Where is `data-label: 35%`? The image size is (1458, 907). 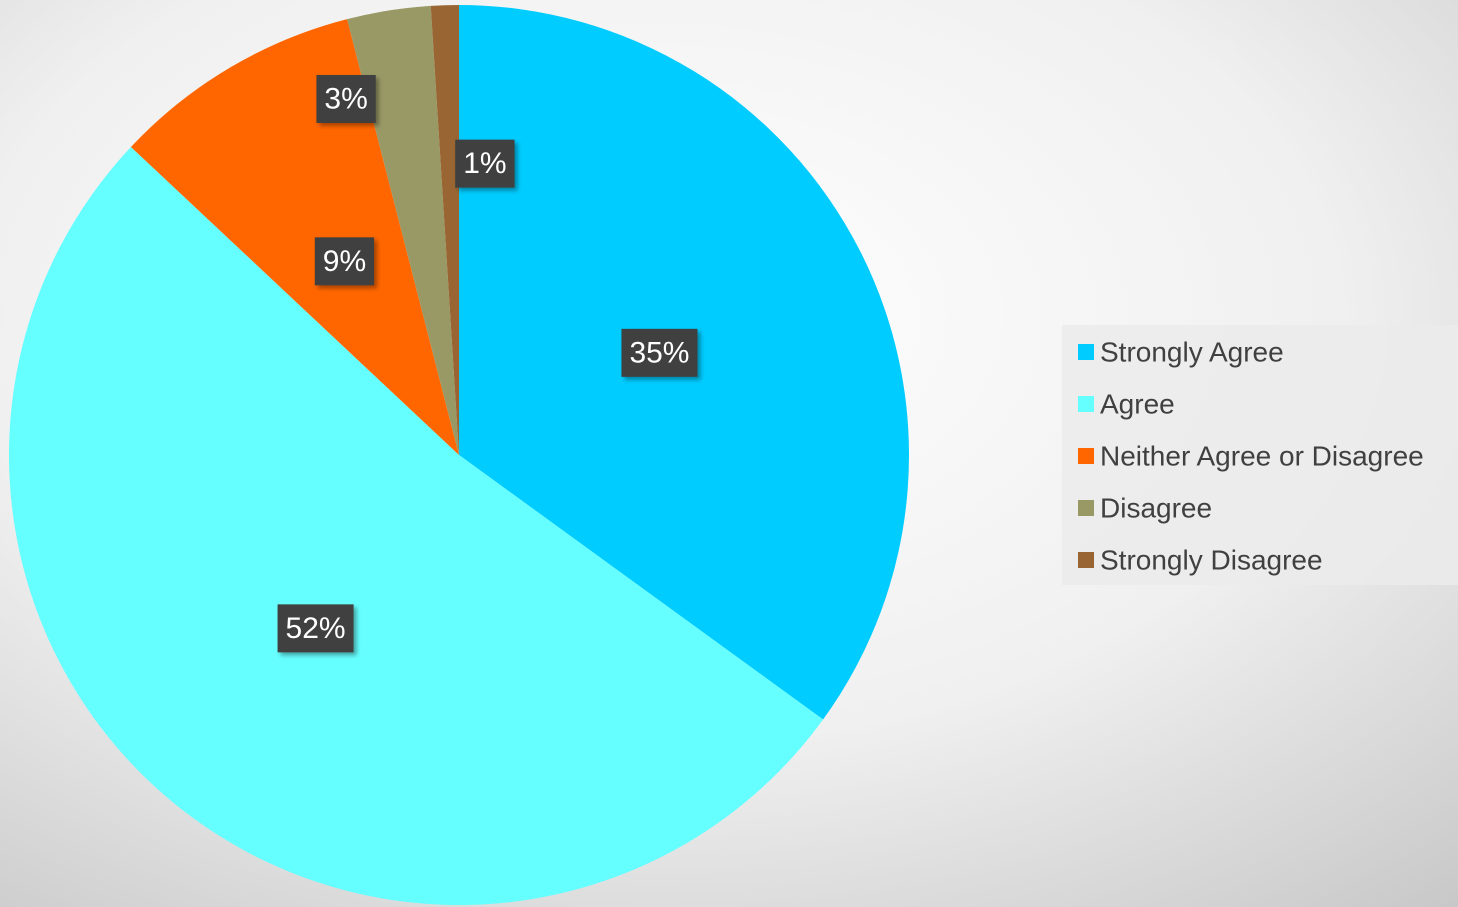 data-label: 35% is located at coordinates (659, 352).